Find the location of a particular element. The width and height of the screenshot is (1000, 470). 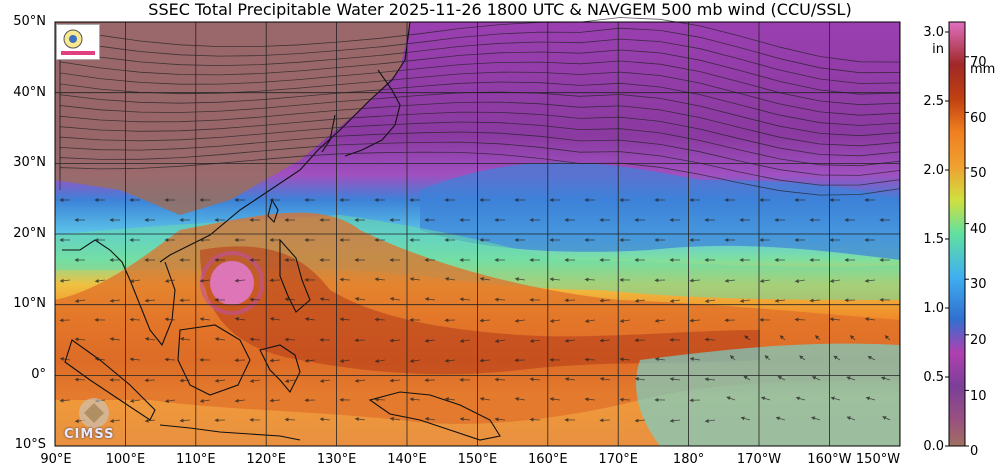

colorbar-inch-label: 1.5 is located at coordinates (933, 239).